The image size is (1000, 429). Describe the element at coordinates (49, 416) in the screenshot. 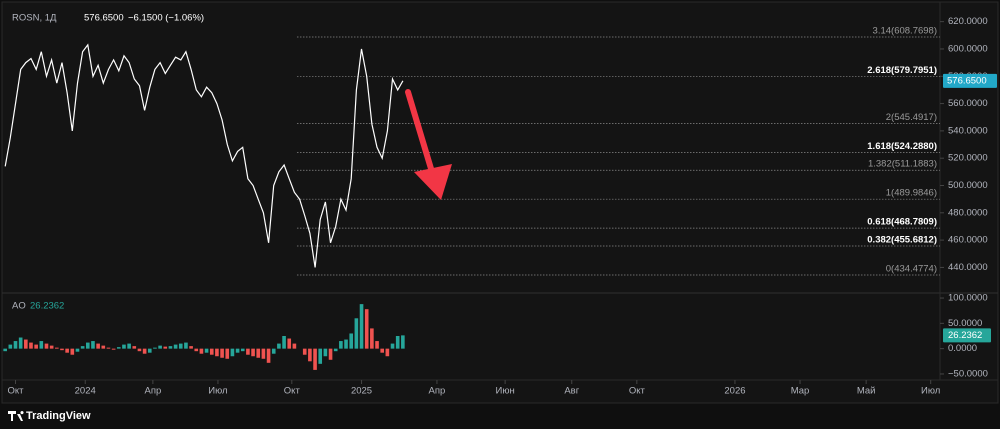

I see `brand-logo: TradingView` at that location.